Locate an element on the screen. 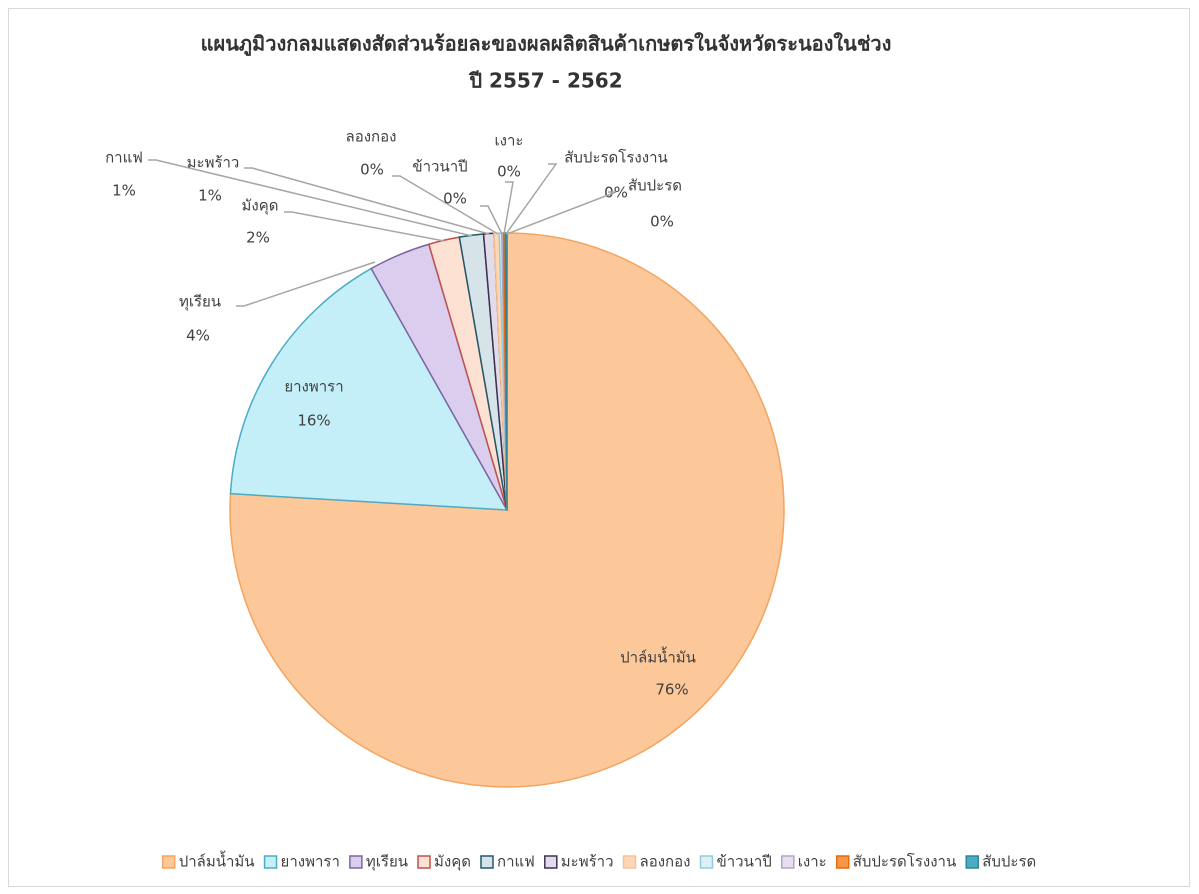 This screenshot has height=894, width=1199. data-label-name: กาแฟ is located at coordinates (124, 158).